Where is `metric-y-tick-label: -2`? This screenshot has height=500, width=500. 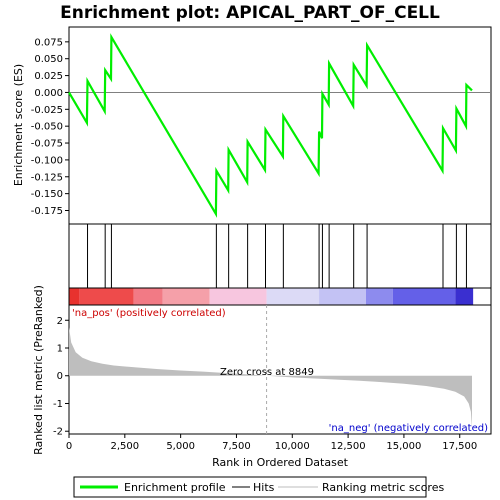
metric-y-tick-label: -2 is located at coordinates (58, 432).